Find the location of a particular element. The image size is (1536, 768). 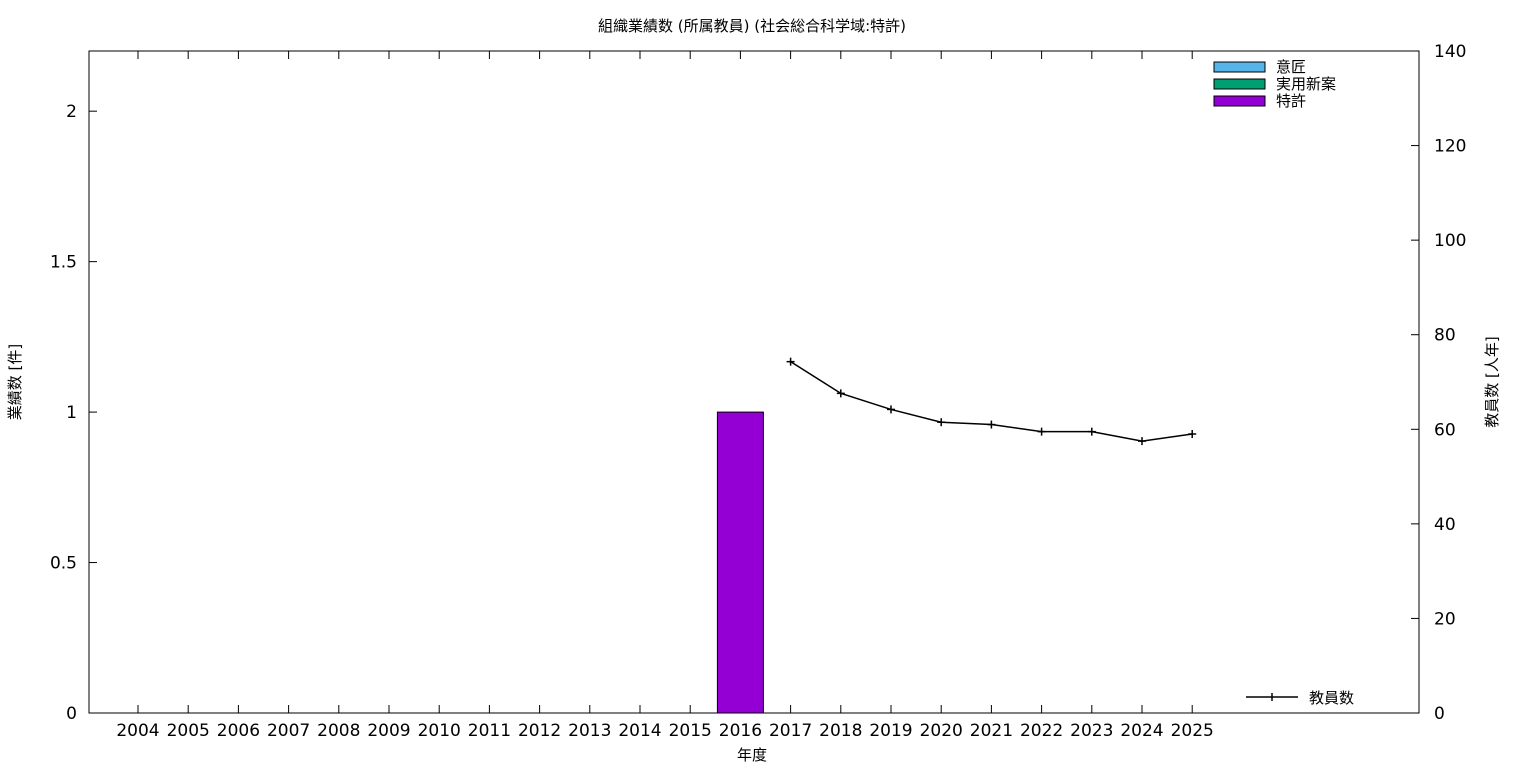

x-tick-label: 2009 is located at coordinates (388, 731).